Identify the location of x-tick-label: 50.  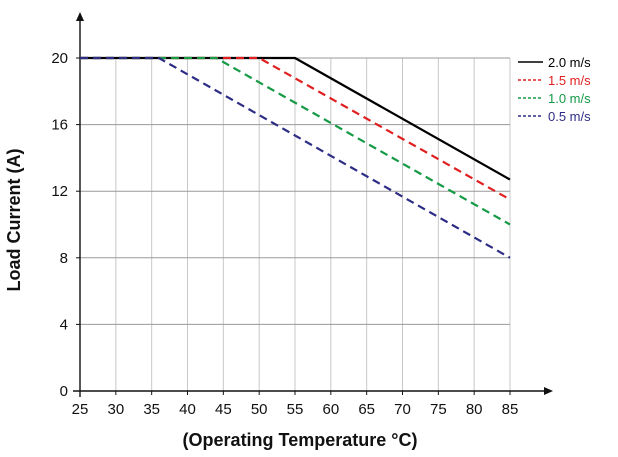
(259, 409).